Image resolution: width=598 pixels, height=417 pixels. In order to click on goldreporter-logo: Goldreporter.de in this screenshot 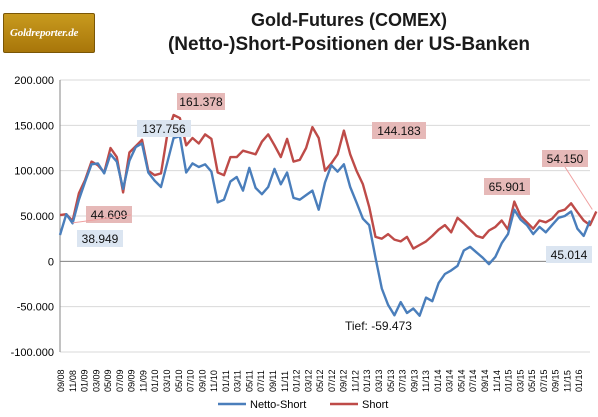, I will do `click(49, 33)`.